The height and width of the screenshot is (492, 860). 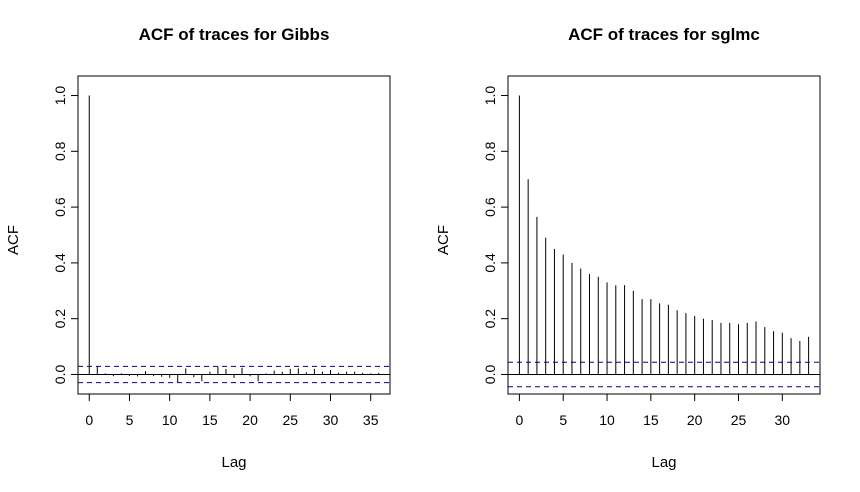 What do you see at coordinates (234, 34) in the screenshot?
I see `chart-title: ACF of traces for Gibbs` at bounding box center [234, 34].